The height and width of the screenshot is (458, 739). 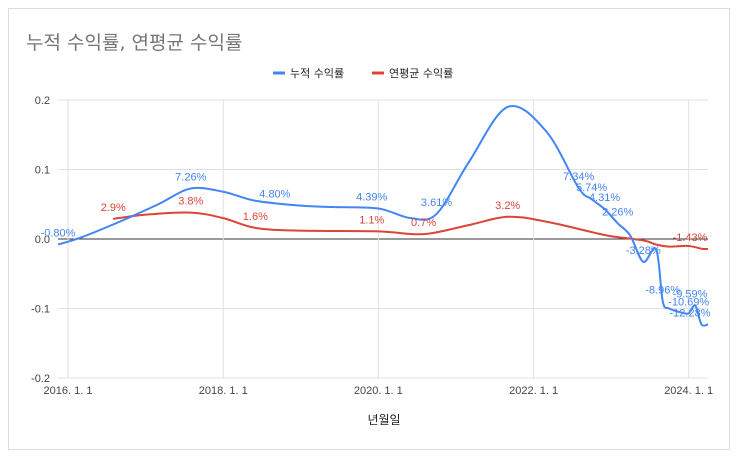 What do you see at coordinates (643, 251) in the screenshot?
I see `data-label-cumulative: -3.28%` at bounding box center [643, 251].